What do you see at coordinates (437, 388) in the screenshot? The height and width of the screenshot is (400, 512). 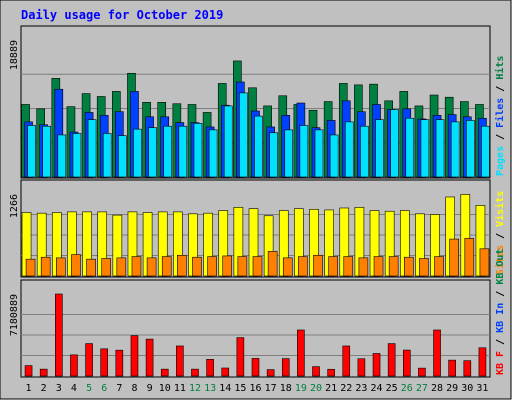 I see `x-tick-label: 28` at bounding box center [437, 388].